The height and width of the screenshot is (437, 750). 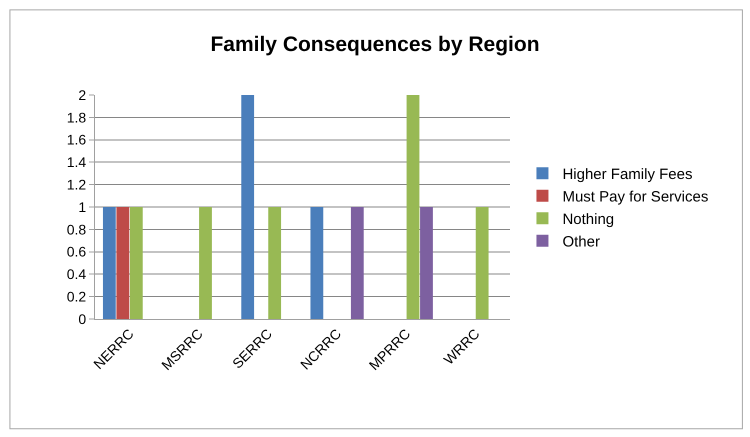 I want to click on y-tick-label: 0.8, so click(x=76, y=229).